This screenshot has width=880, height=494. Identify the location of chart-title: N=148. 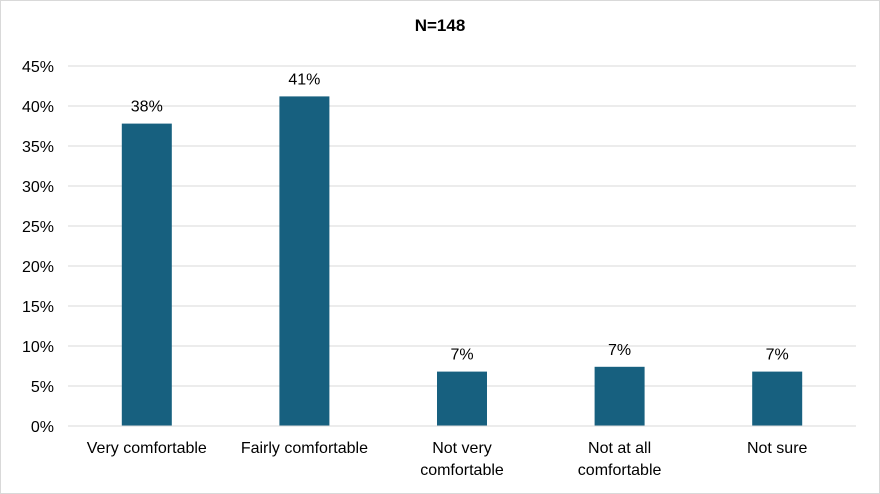
(440, 25).